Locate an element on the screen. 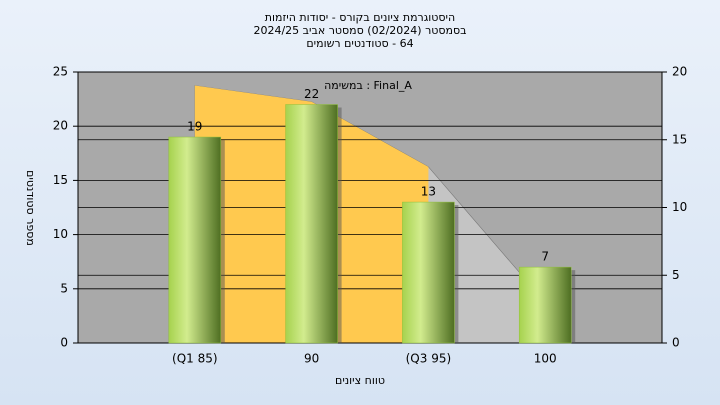 Image resolution: width=720 pixels, height=405 pixels. annotation: במשימה : Final_A is located at coordinates (368, 85).